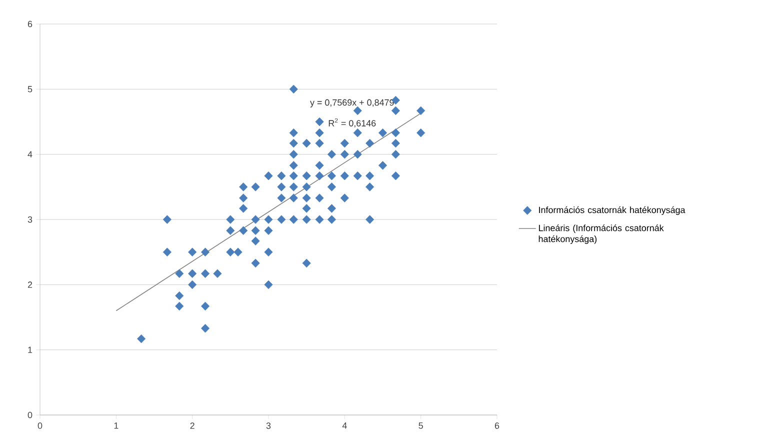 The height and width of the screenshot is (446, 762). Describe the element at coordinates (612, 210) in the screenshot. I see `legend-label: Információs csatornák hatékonysága` at that location.